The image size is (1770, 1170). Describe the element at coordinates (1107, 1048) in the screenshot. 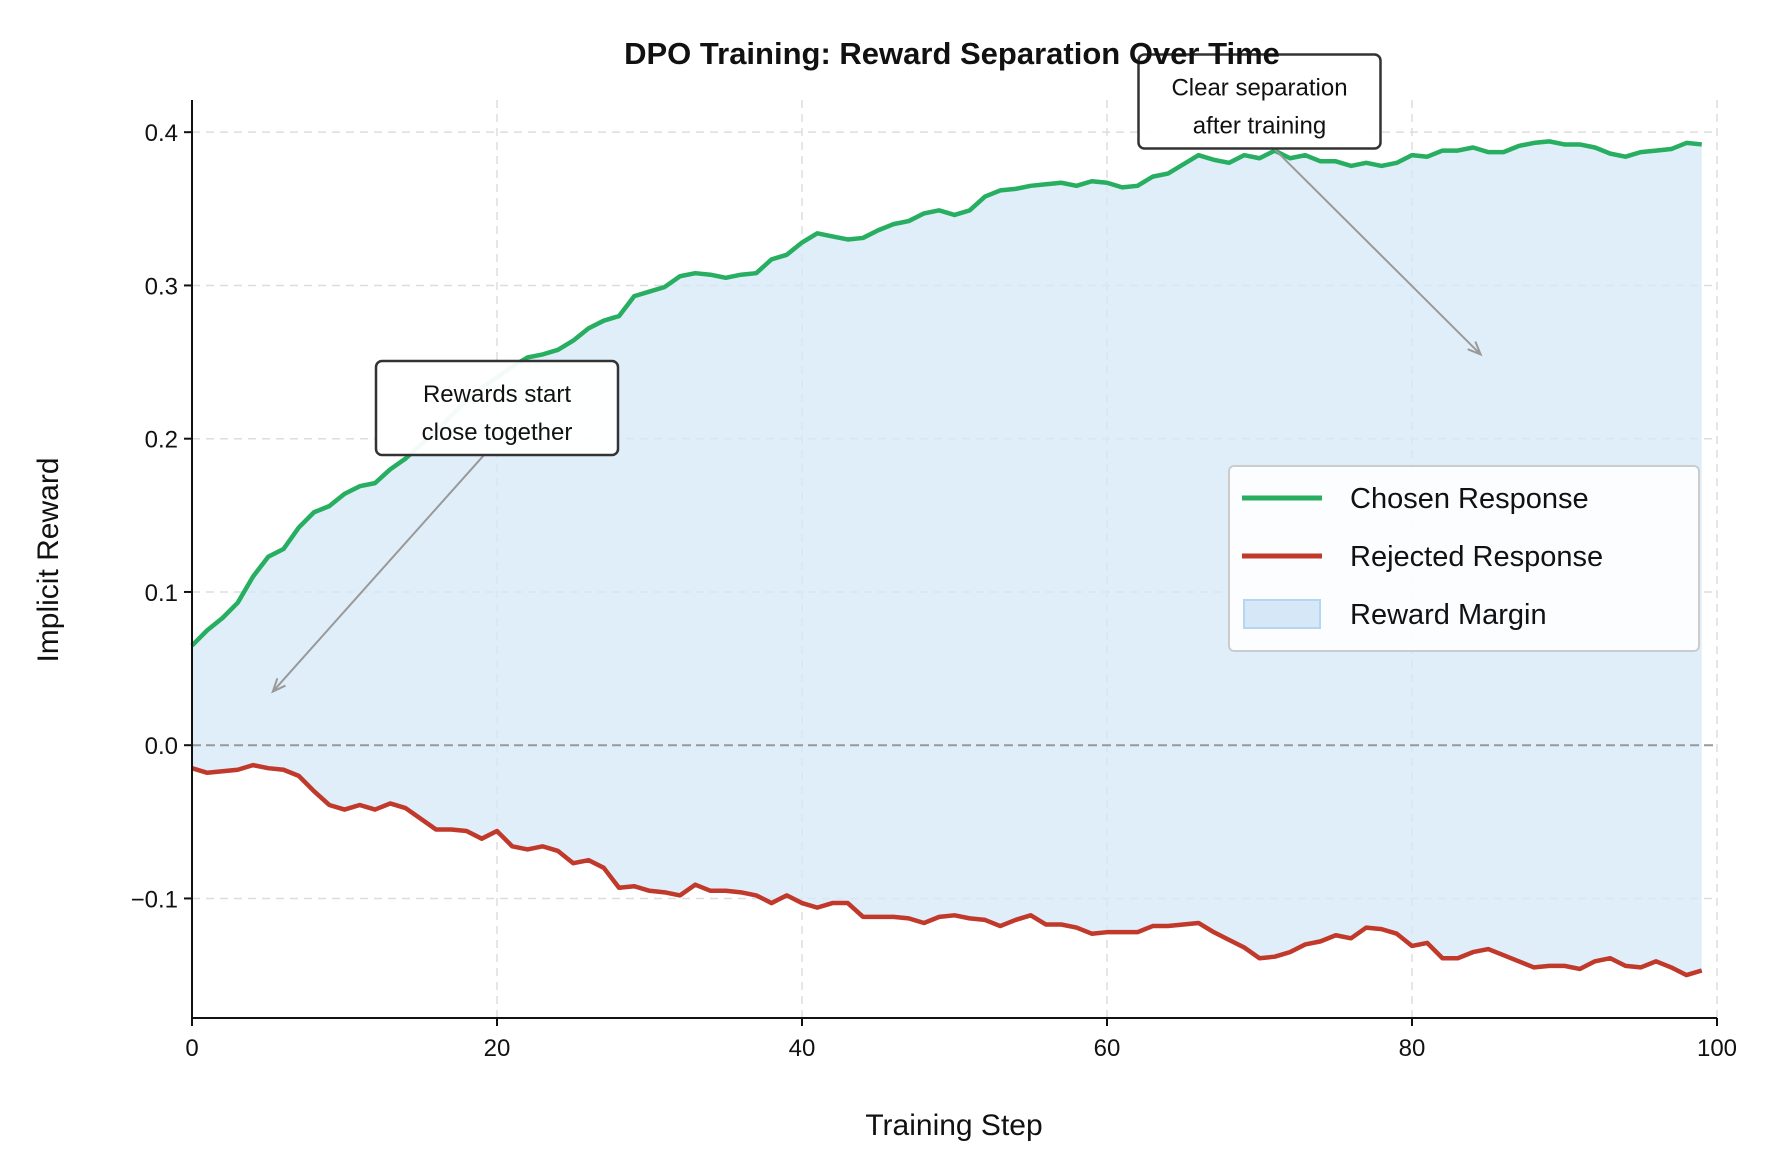

I see `x-tick-label: 60` at that location.